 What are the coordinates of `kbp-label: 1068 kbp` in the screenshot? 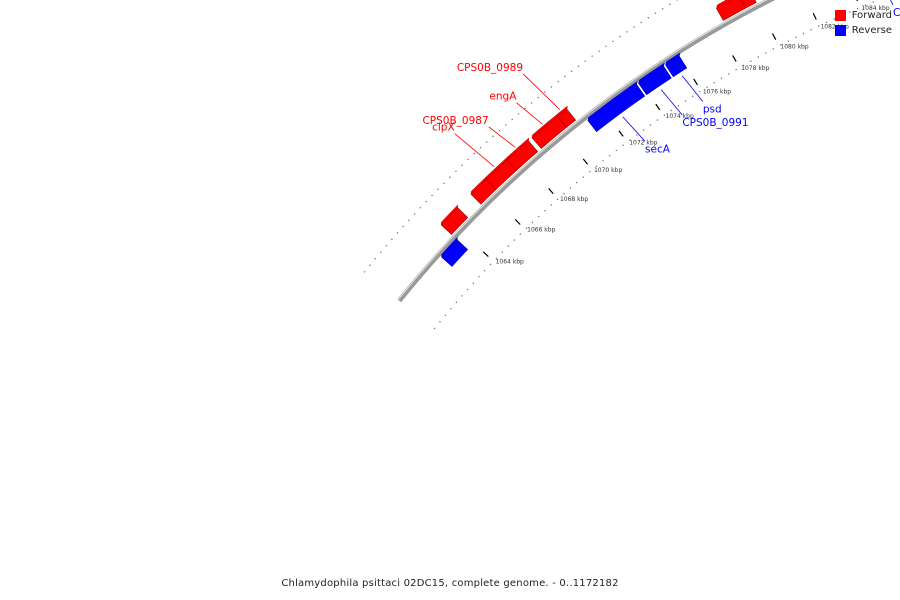 It's located at (574, 199).